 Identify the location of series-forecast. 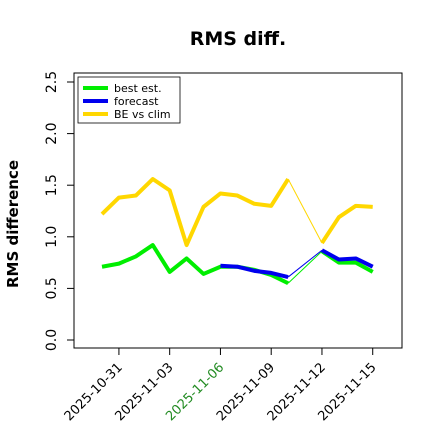
(297, 263).